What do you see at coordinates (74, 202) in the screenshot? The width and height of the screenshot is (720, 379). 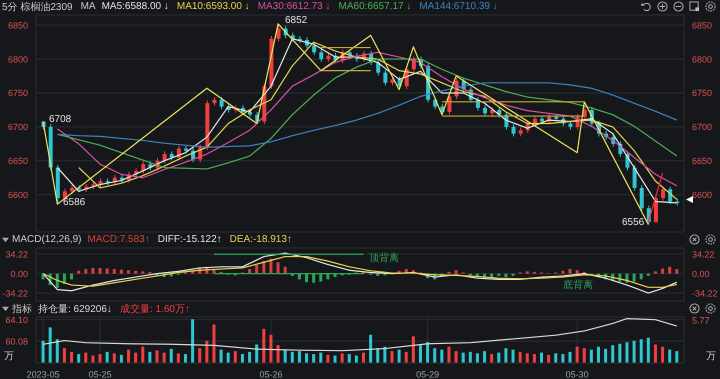 I see `annotation: 6586` at bounding box center [74, 202].